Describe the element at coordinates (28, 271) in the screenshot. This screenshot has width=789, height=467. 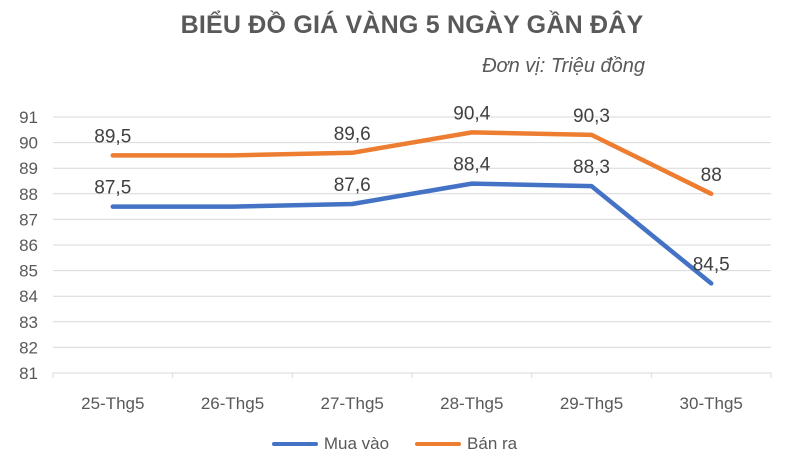
I see `y-axis-label: 85` at that location.